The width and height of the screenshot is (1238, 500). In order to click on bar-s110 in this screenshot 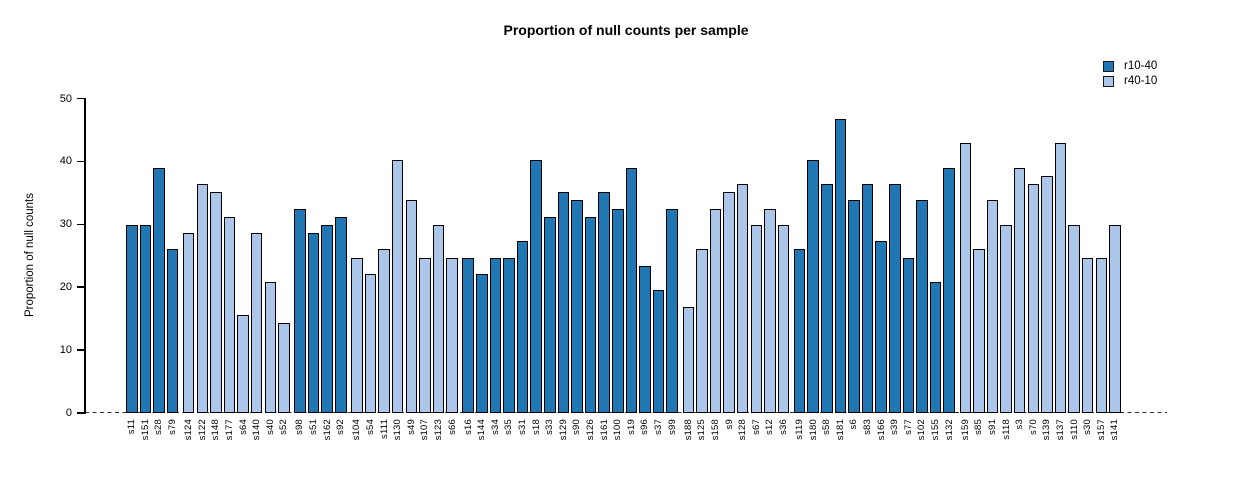, I will do `click(1074, 318)`.